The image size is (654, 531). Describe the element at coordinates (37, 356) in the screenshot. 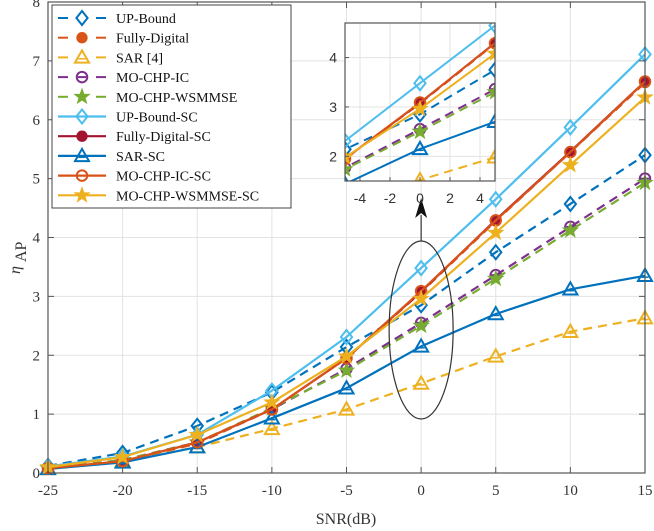

I see `y-tick-label: 2` at that location.